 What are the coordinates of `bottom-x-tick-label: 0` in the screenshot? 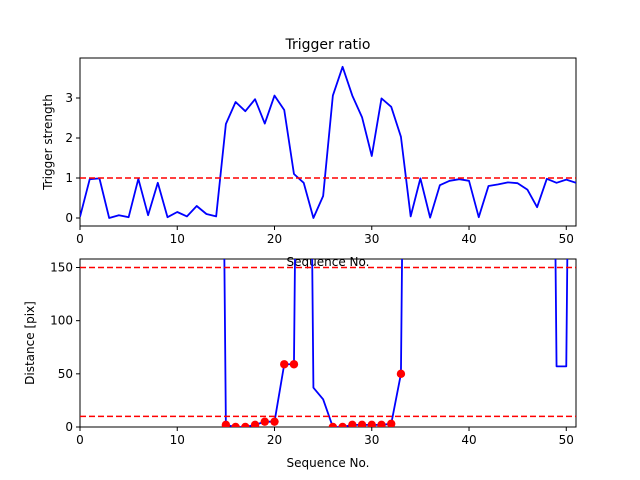 It's located at (80, 440).